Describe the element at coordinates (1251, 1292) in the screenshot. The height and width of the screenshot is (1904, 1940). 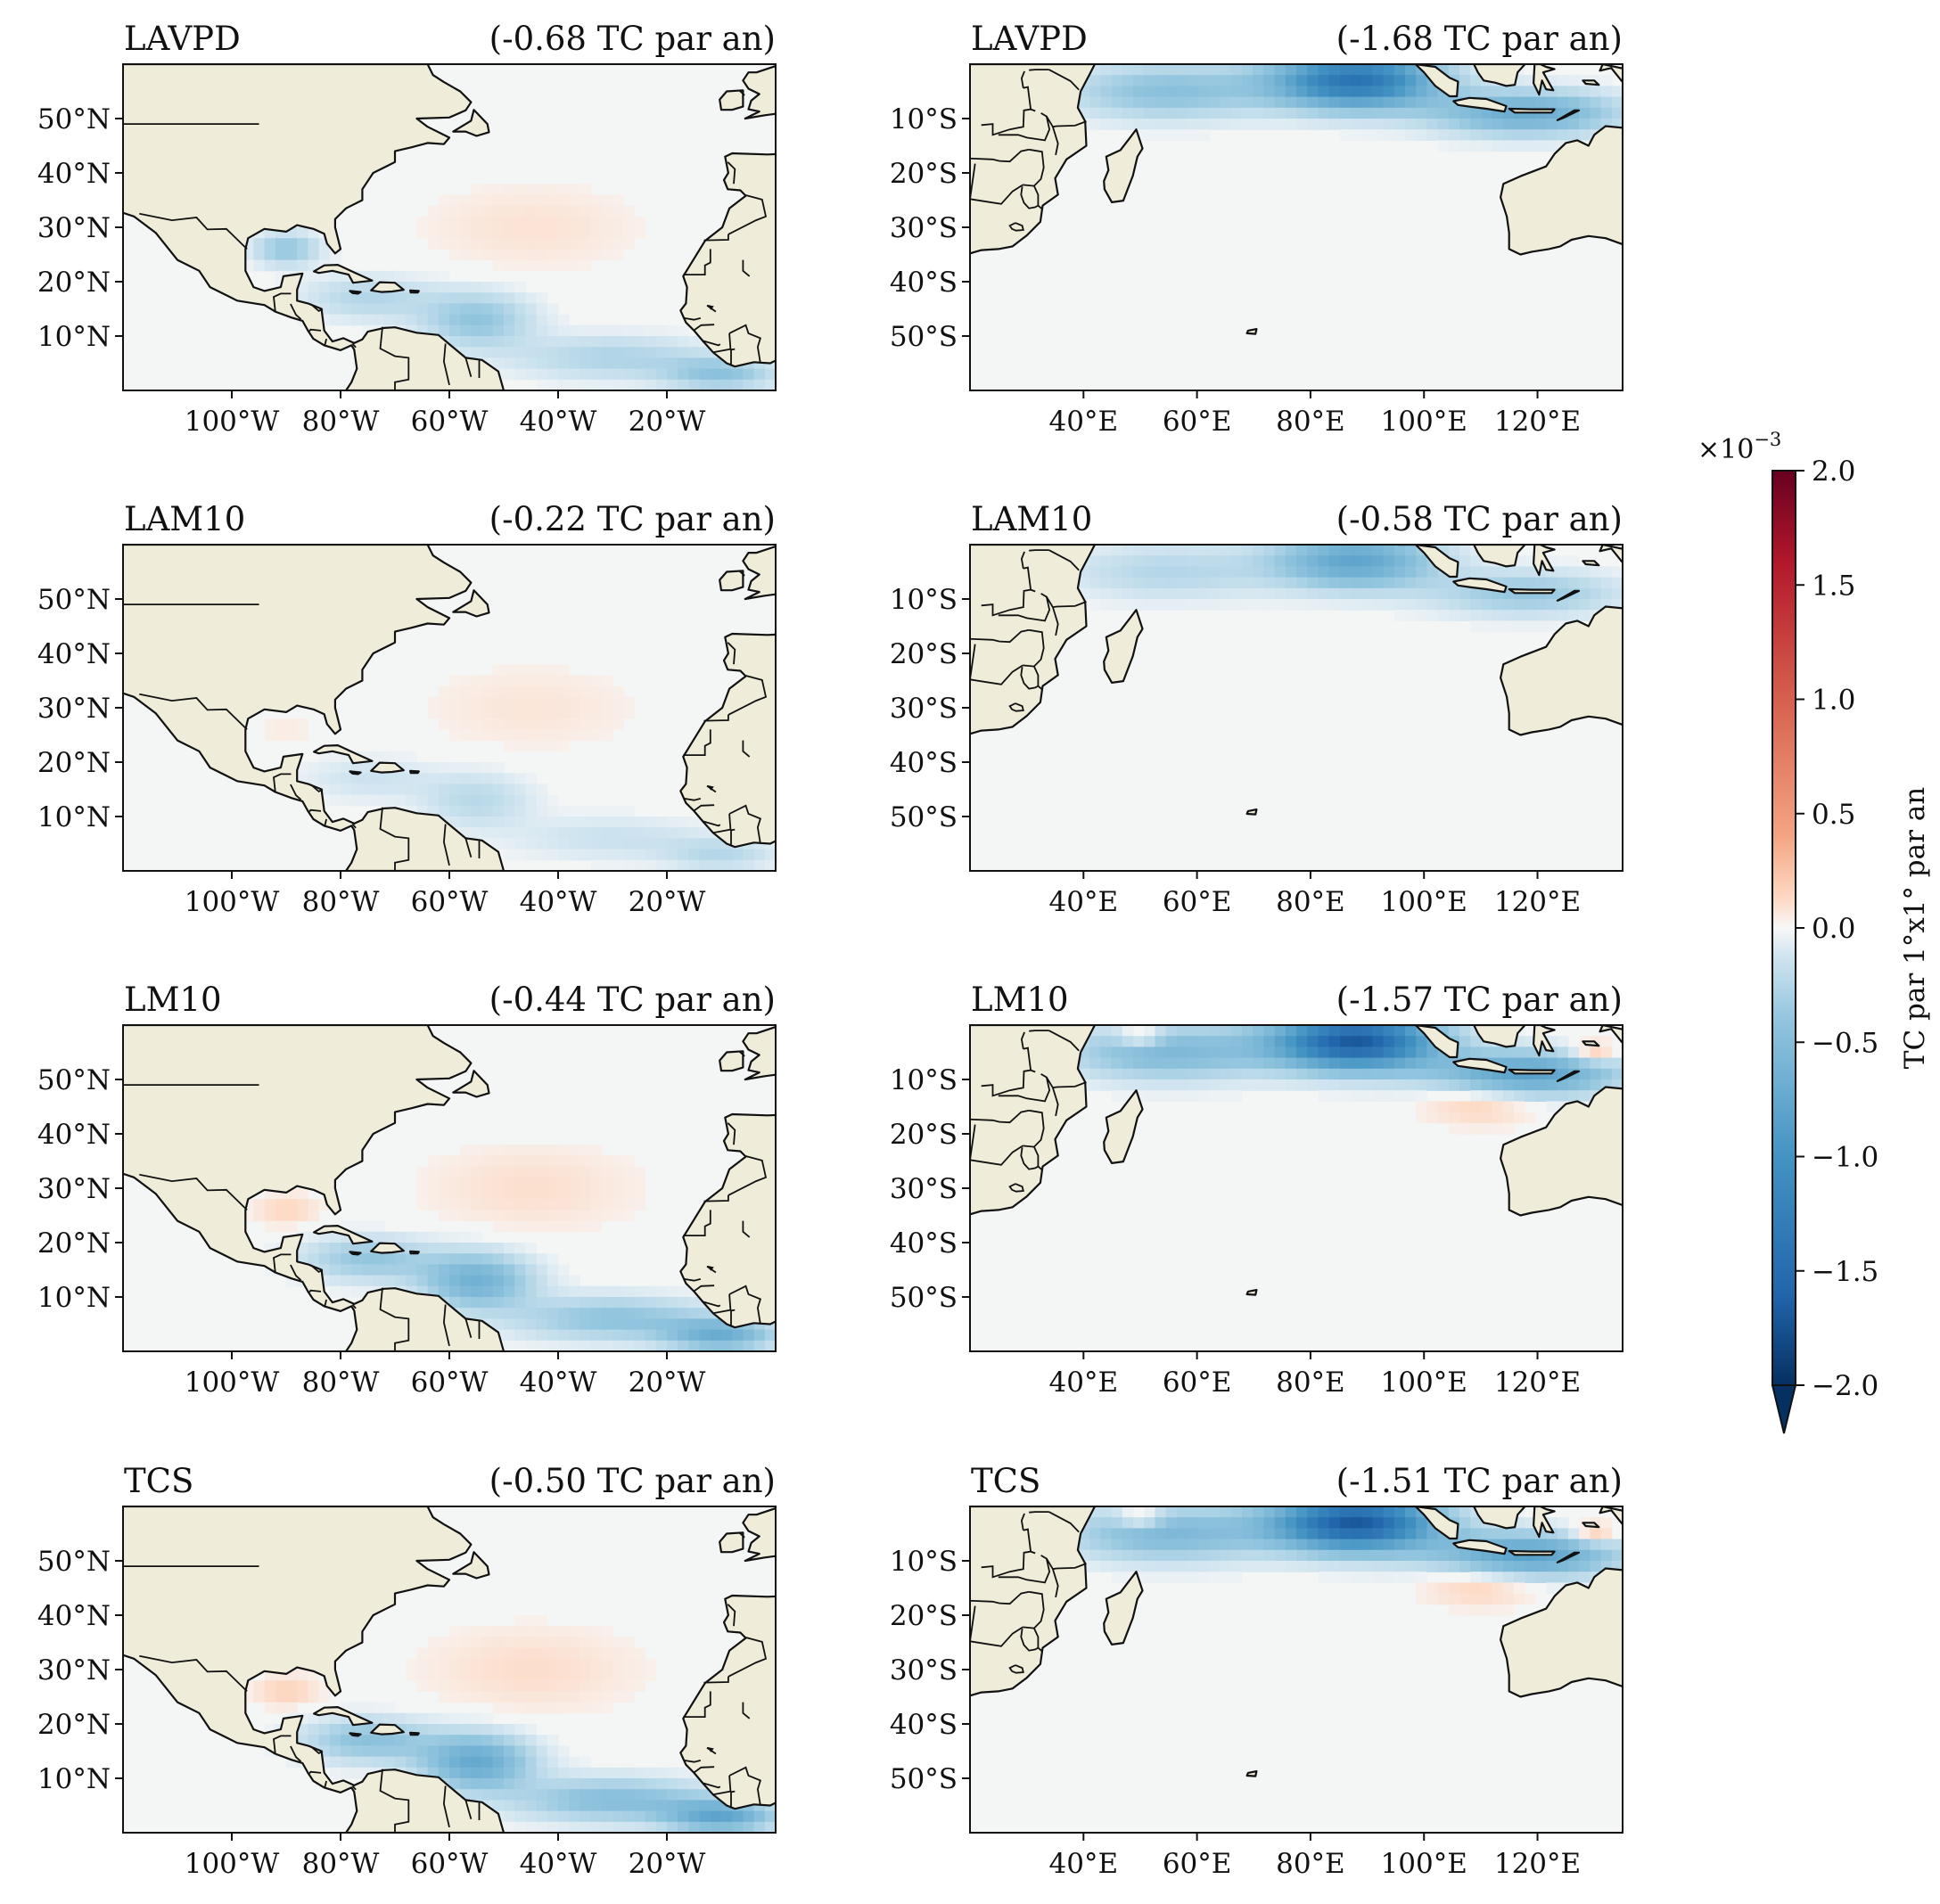
I see `land-kerguelen` at that location.